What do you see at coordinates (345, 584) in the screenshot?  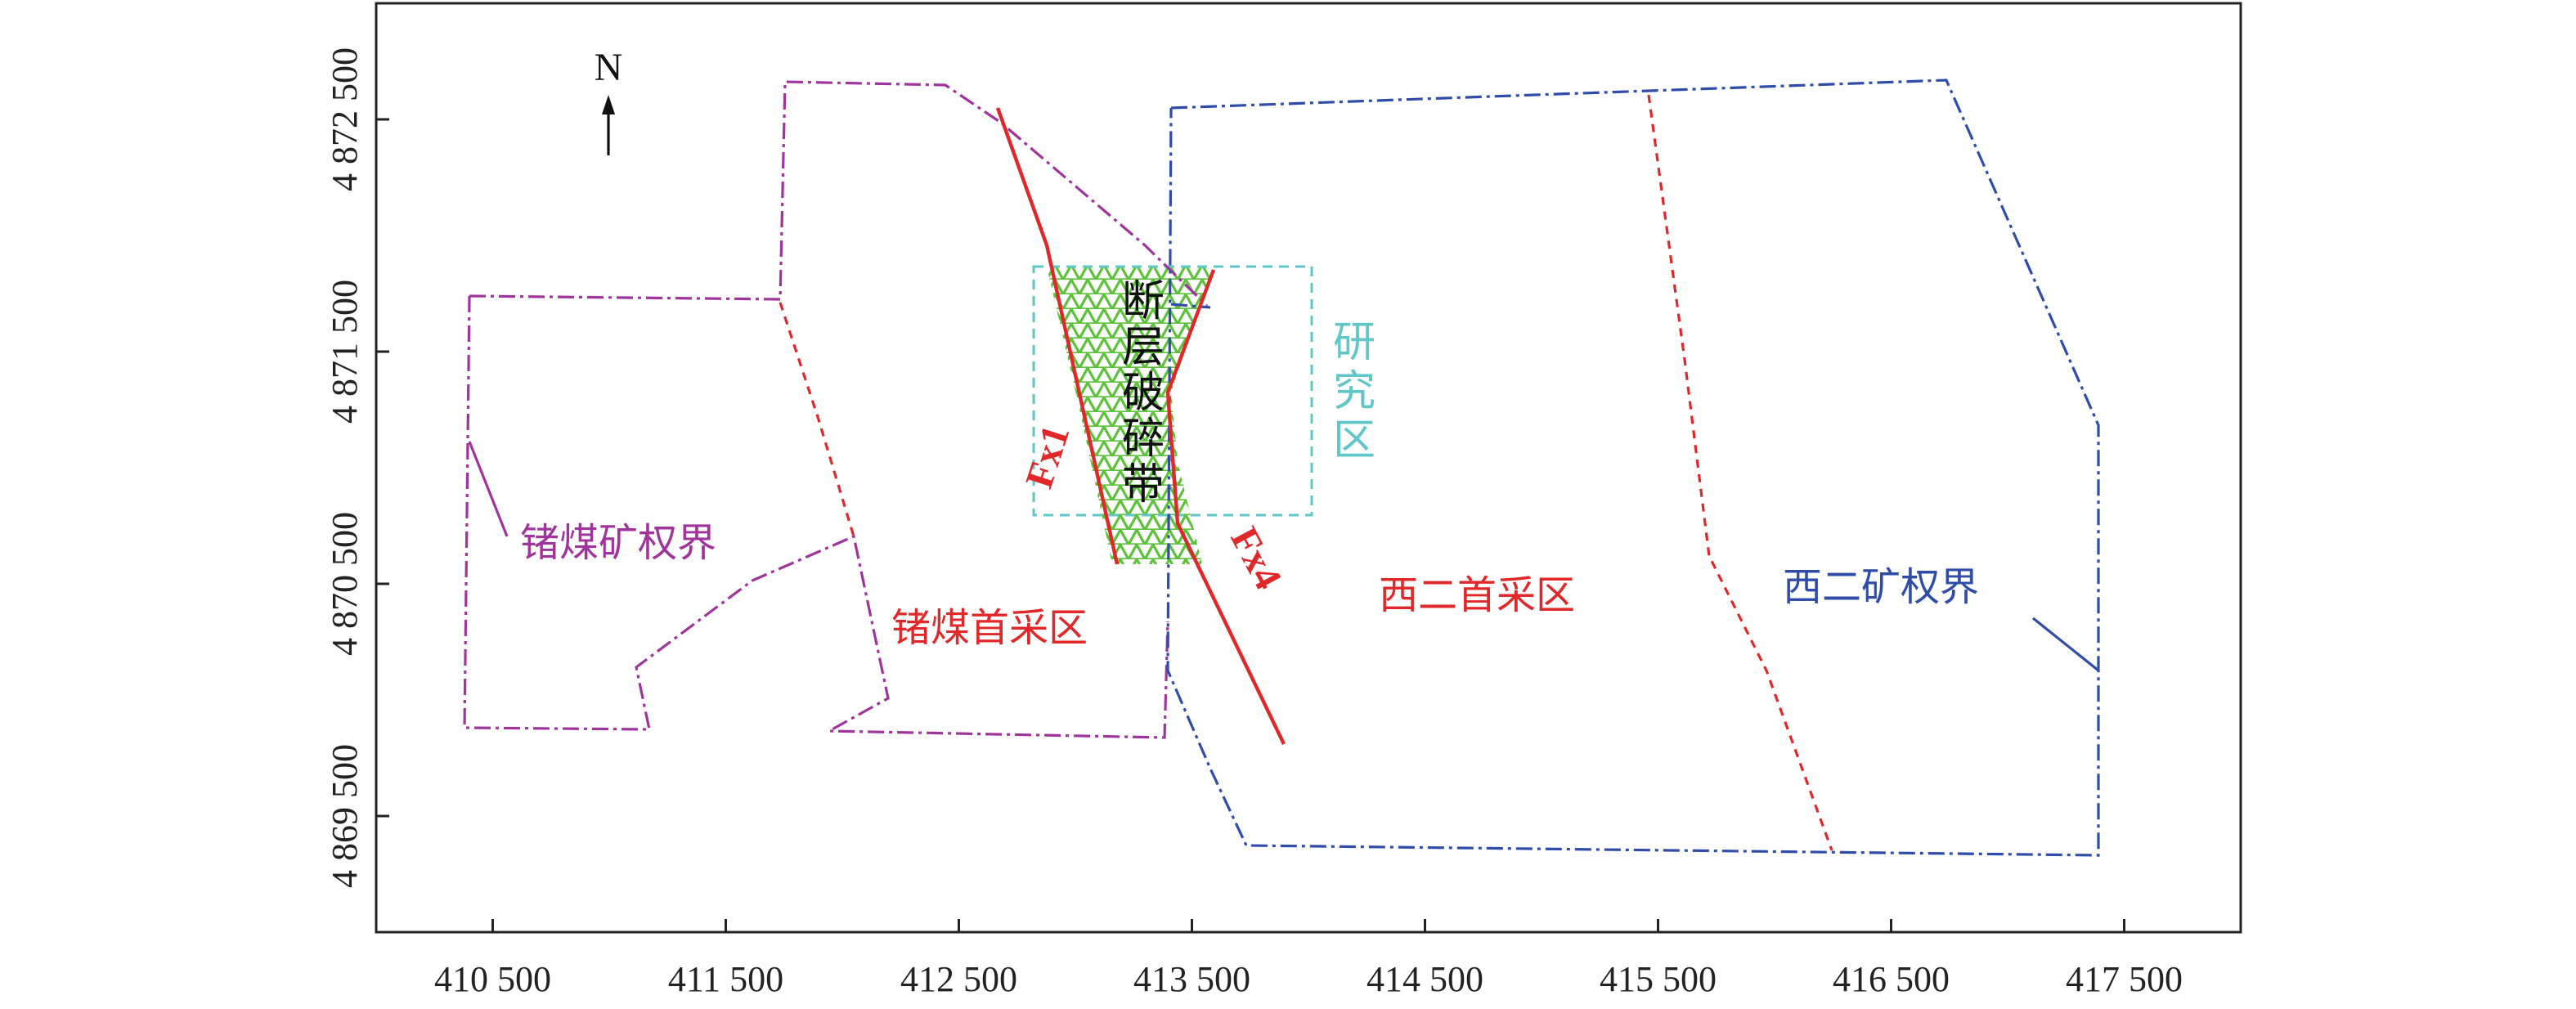 I see `y-tick-label: 4 870 500` at bounding box center [345, 584].